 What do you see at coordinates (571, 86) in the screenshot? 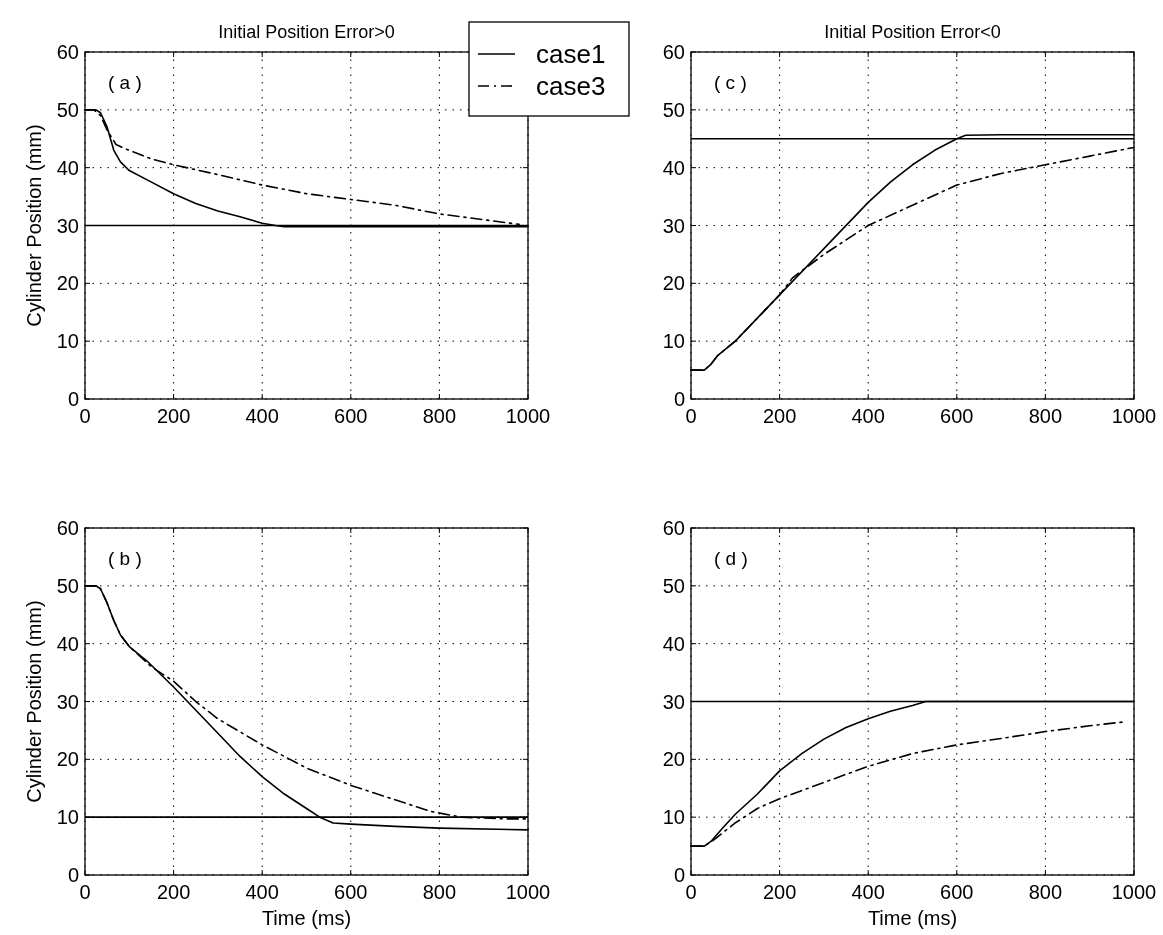
I see `legend-label: case3` at bounding box center [571, 86].